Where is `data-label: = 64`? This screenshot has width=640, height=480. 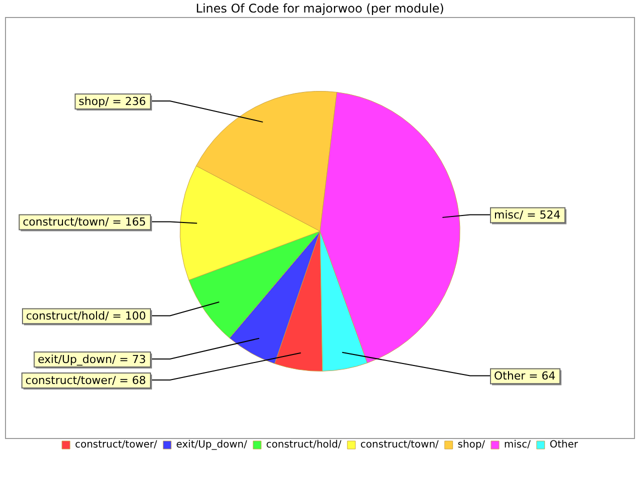 data-label: = 64 is located at coordinates (542, 376).